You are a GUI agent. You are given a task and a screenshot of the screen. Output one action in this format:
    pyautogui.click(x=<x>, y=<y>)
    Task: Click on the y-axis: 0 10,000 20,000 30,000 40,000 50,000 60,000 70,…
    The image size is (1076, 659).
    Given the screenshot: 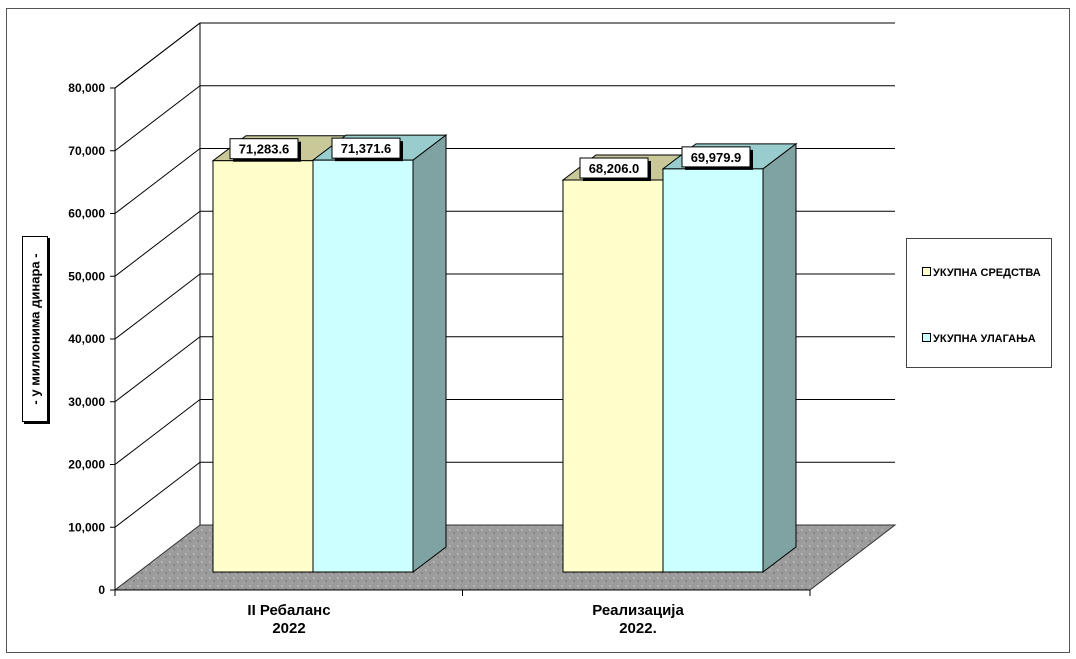 What is the action you would take?
    pyautogui.click(x=92, y=339)
    